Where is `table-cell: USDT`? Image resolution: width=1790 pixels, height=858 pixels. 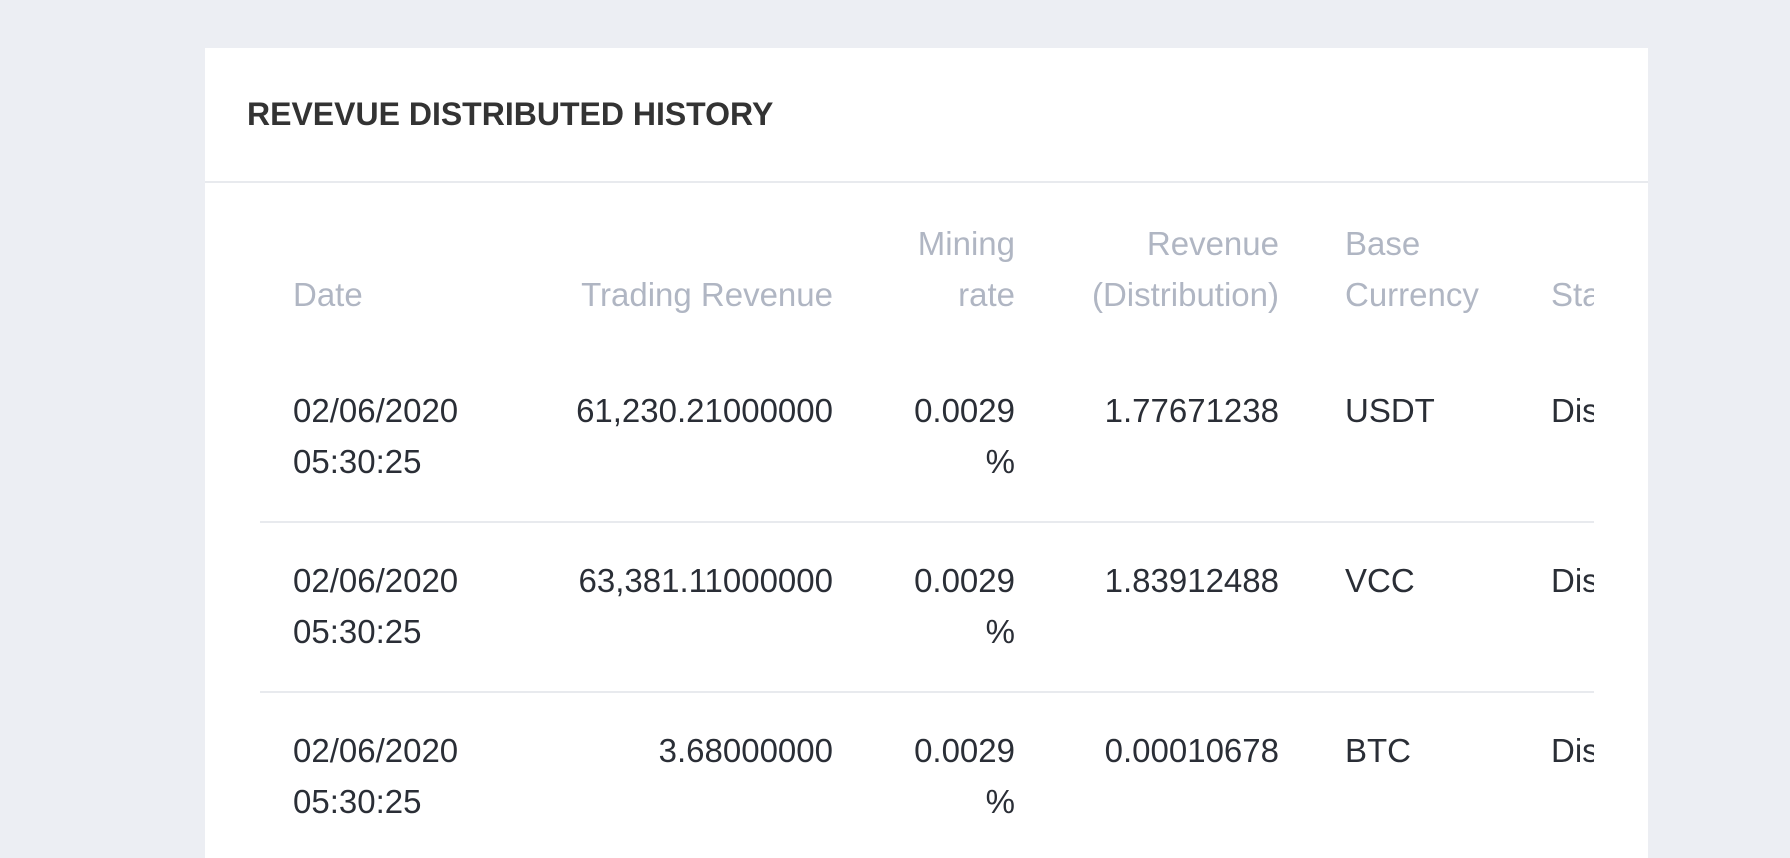
table-cell: USDT is located at coordinates (1390, 410).